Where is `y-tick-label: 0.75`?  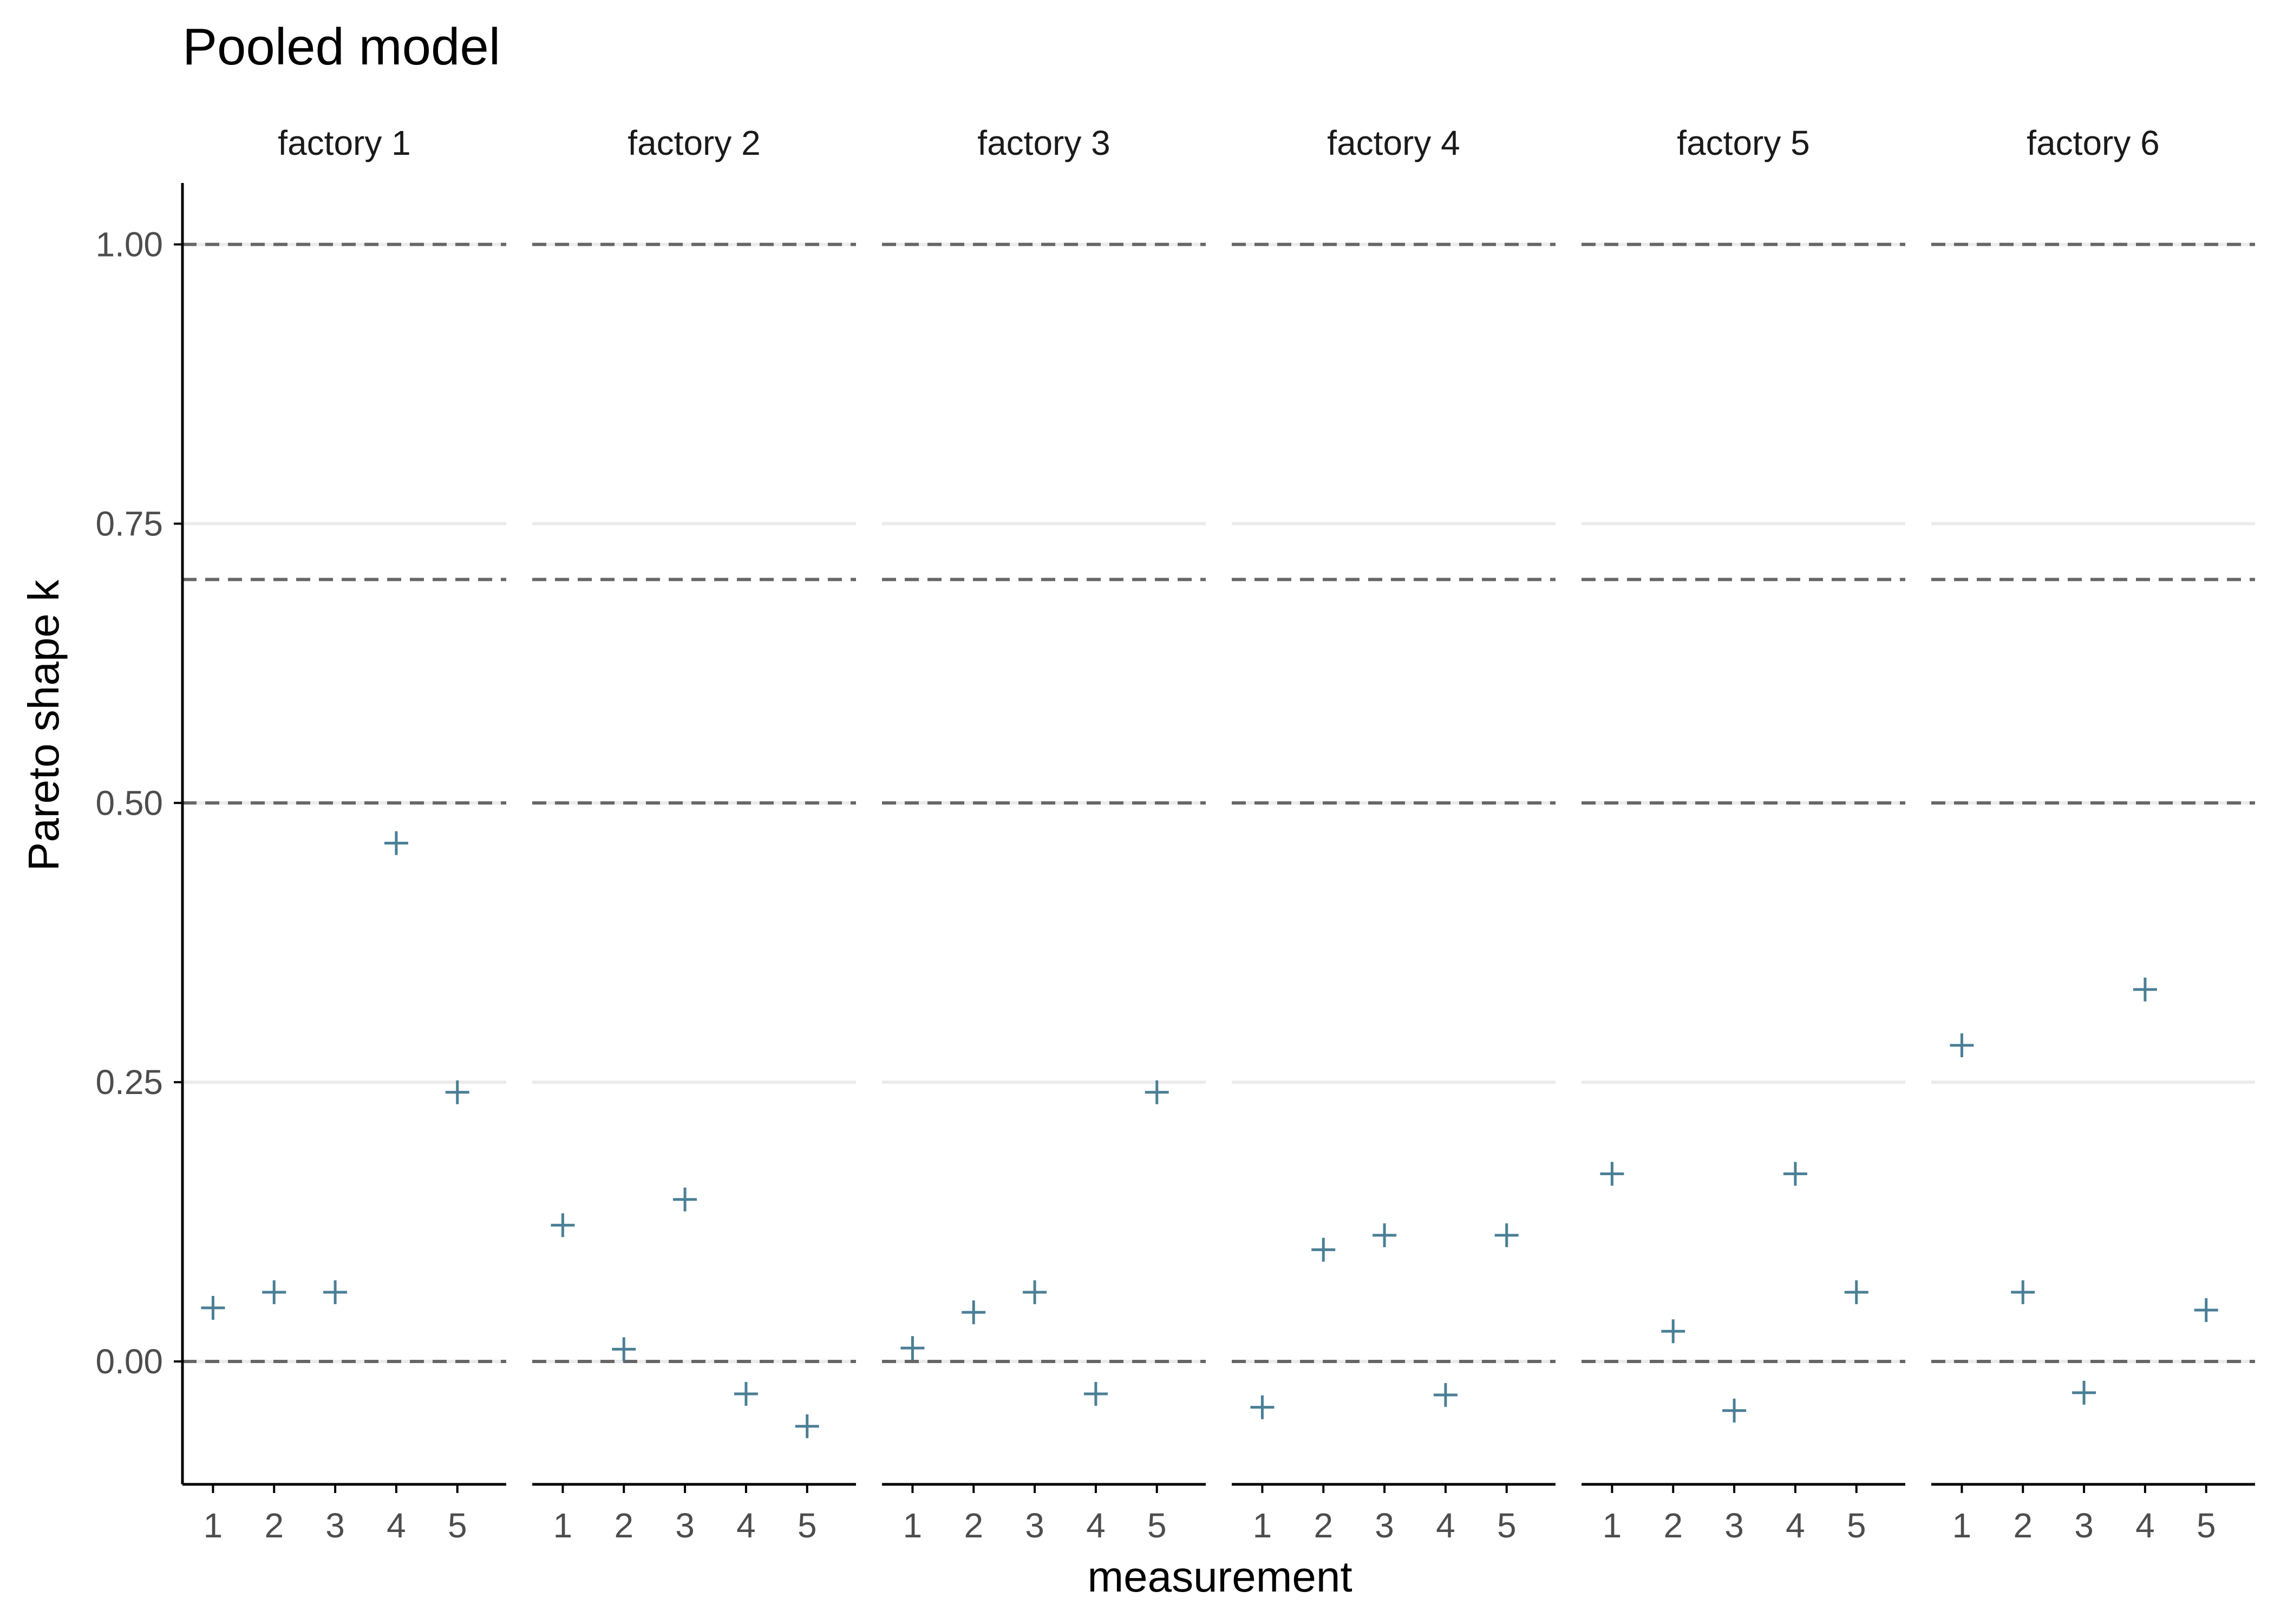 y-tick-label: 0.75 is located at coordinates (129, 523).